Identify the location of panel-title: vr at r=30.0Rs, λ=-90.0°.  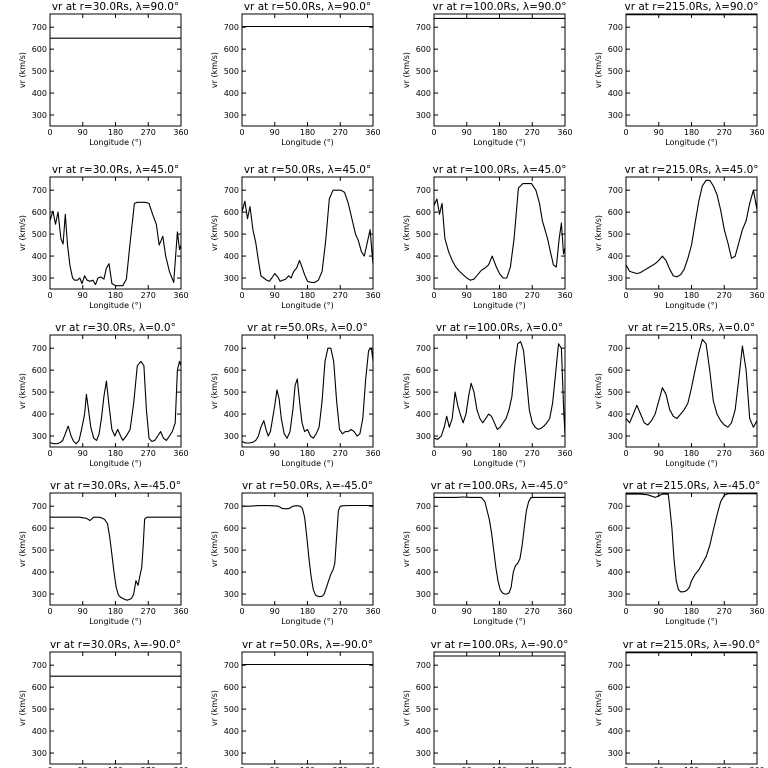
(115, 645).